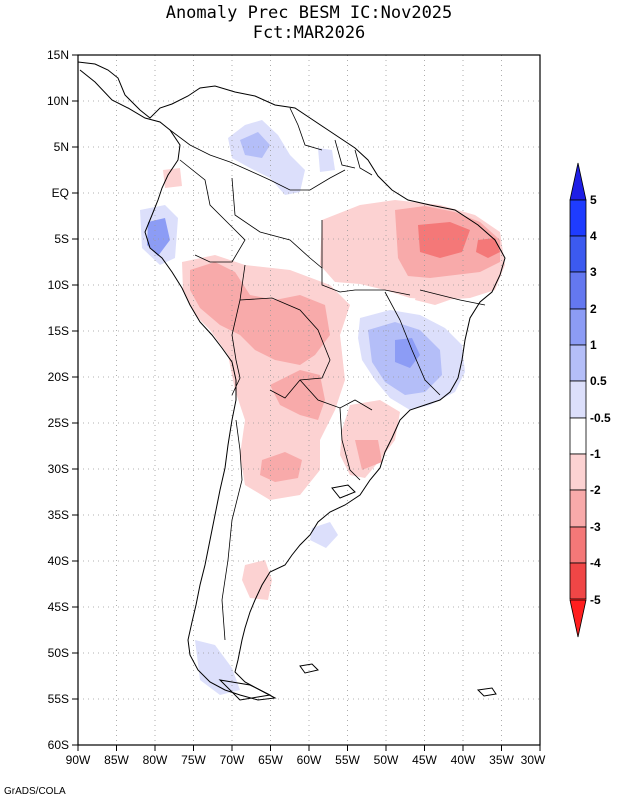  I want to click on colorbar-bottom-arrow, so click(578, 618).